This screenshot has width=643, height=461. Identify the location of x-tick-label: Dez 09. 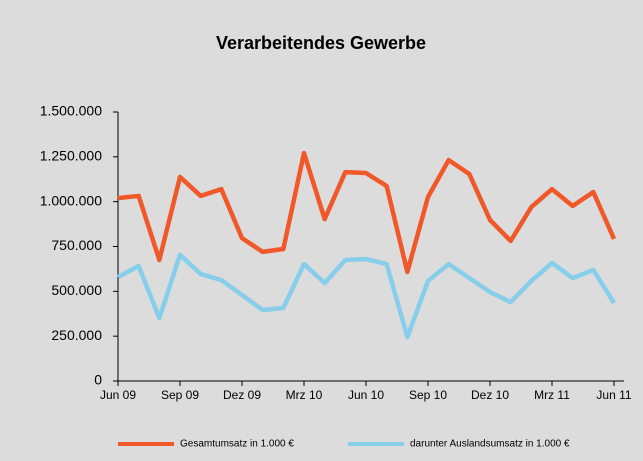
(242, 395).